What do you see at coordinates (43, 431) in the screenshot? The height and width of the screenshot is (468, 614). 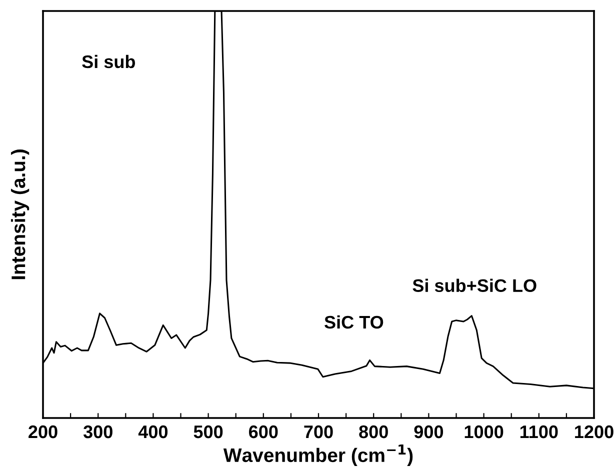 I see `x-tick-label: 200` at bounding box center [43, 431].